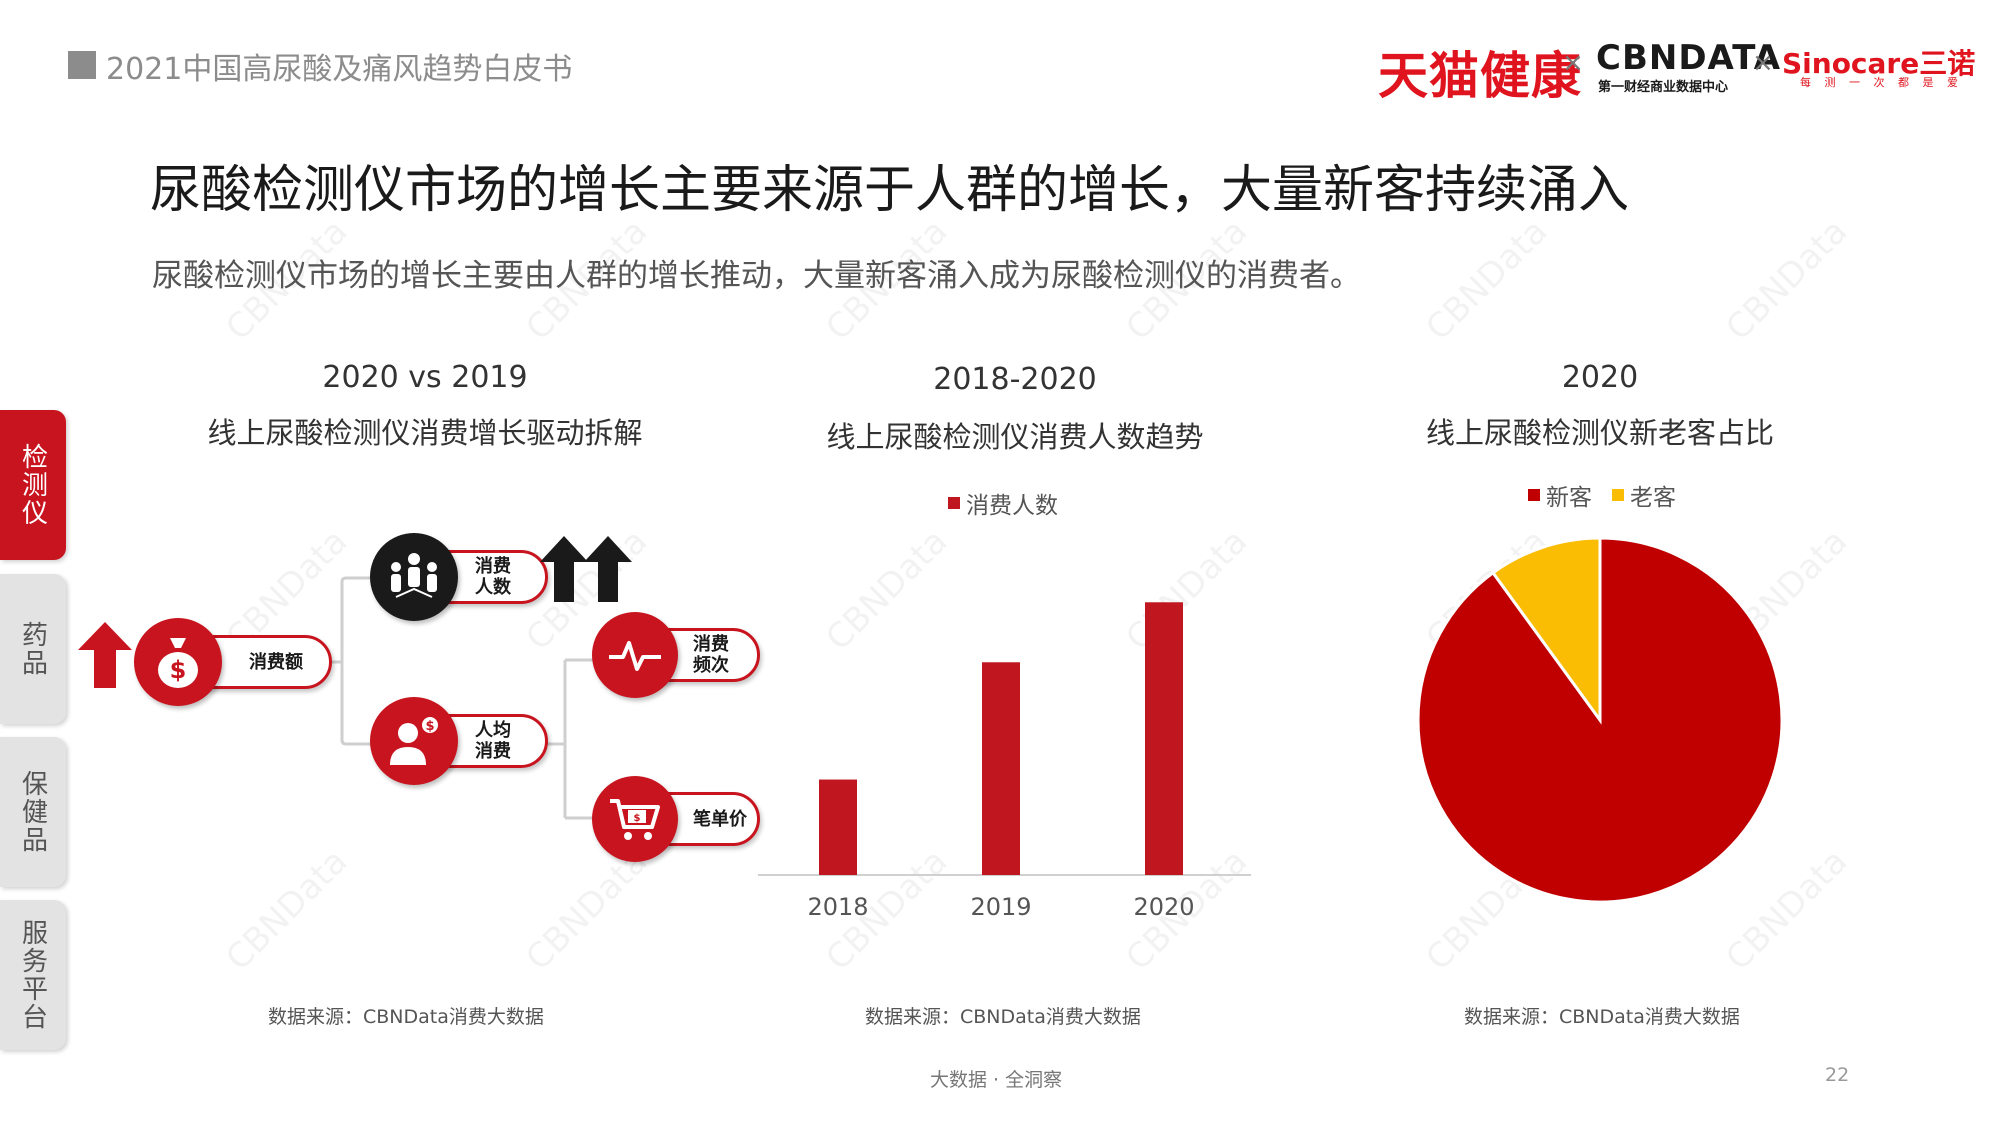  I want to click on money-bag-icon: $, so click(178, 662).